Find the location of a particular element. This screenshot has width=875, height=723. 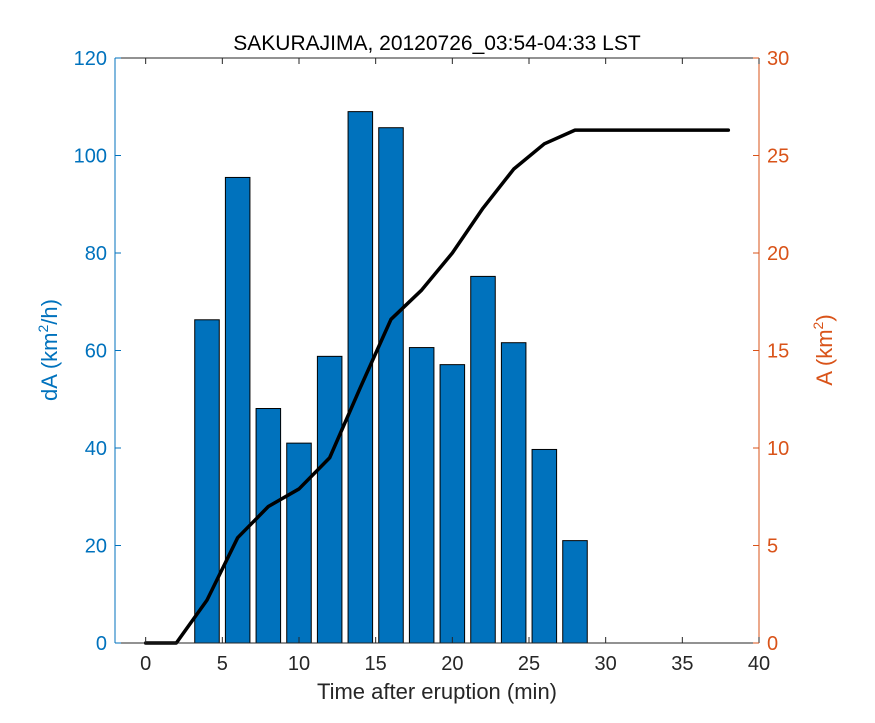

y-left-tick-label: 60 is located at coordinates (96, 352).